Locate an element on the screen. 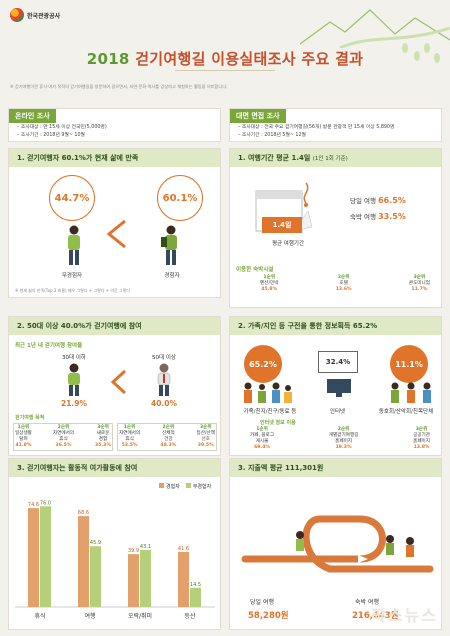 This screenshot has height=636, width=450. rank-name: 자연에서의 휴식 is located at coordinates (130, 436).